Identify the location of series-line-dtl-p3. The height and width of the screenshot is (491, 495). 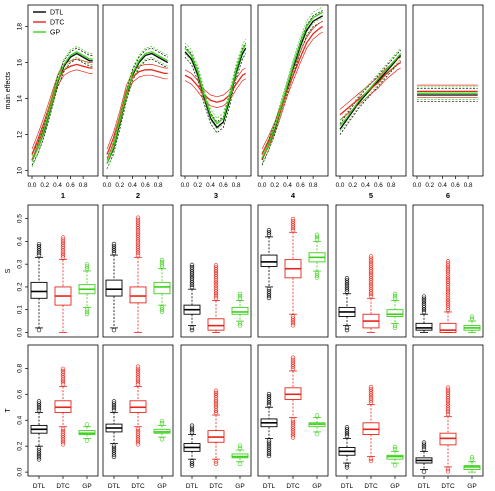
(215, 88).